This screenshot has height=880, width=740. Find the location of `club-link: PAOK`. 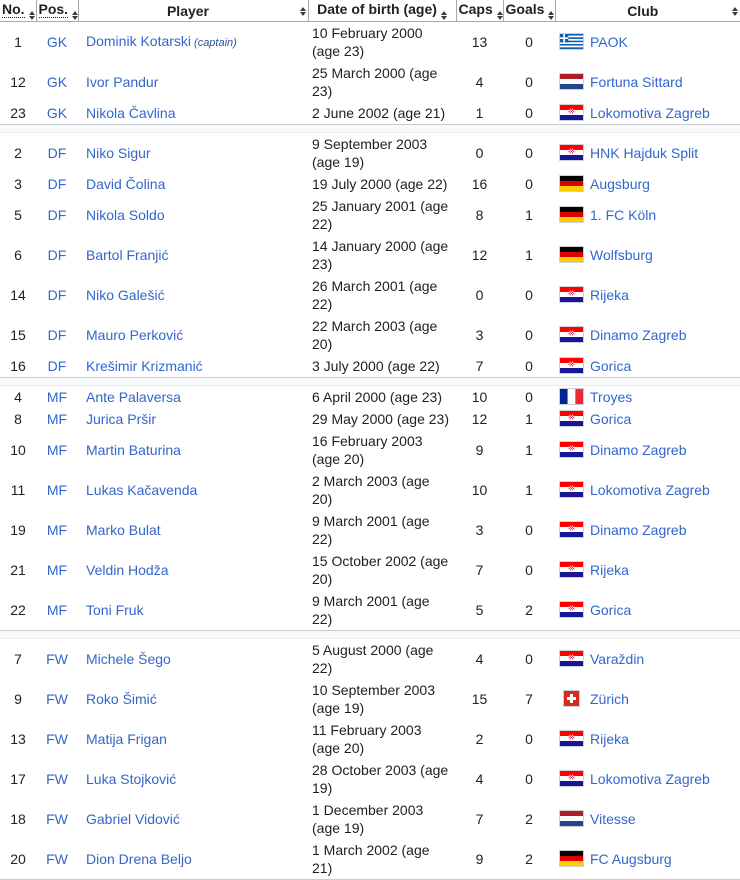

club-link: PAOK is located at coordinates (609, 42).